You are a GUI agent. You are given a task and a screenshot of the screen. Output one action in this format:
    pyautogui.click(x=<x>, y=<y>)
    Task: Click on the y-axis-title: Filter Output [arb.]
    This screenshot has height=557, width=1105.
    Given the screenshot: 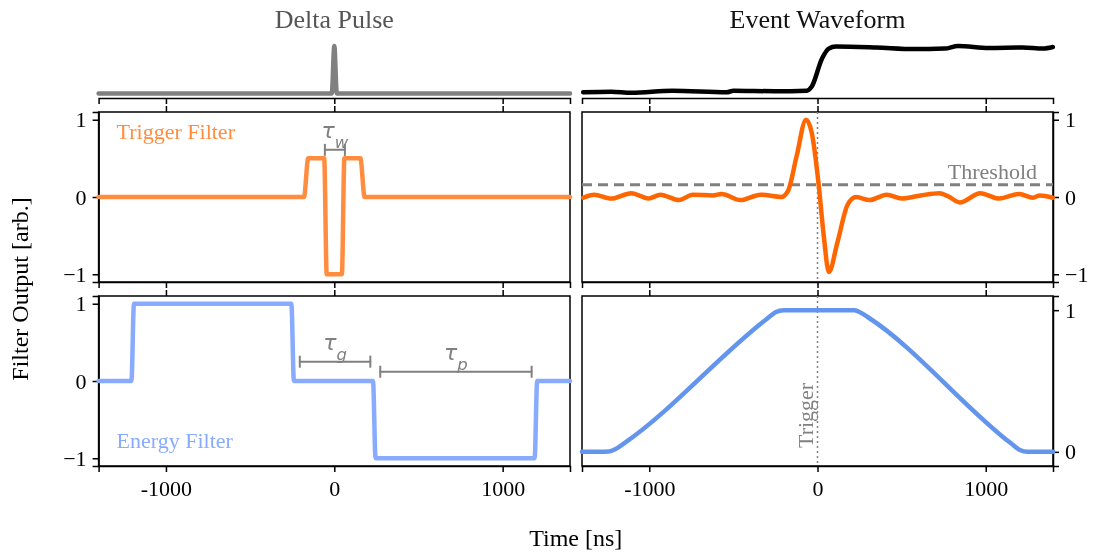 What is the action you would take?
    pyautogui.click(x=20, y=289)
    